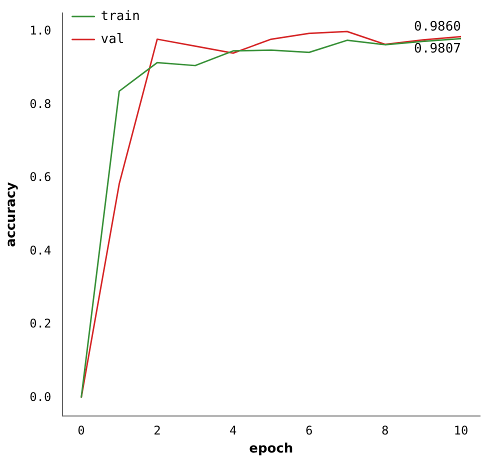 Image resolution: width=494 pixels, height=457 pixels. I want to click on annotation: 0.9807, so click(438, 48).